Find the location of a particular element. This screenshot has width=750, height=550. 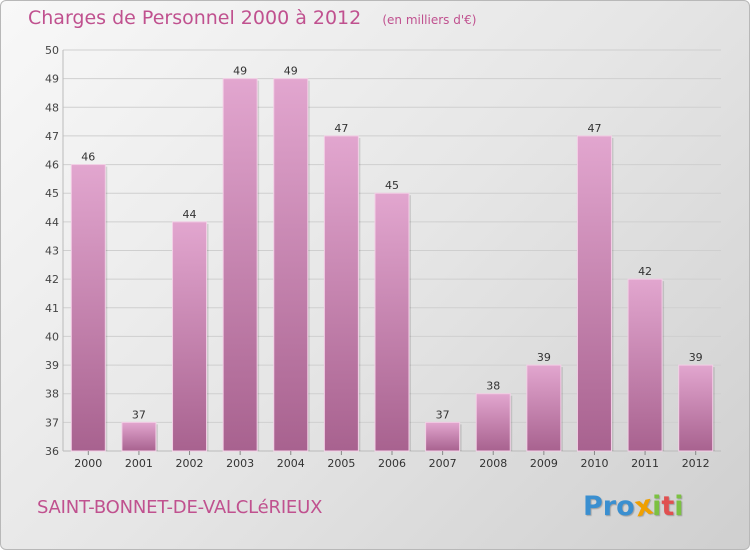

bar-2007 is located at coordinates (443, 436).